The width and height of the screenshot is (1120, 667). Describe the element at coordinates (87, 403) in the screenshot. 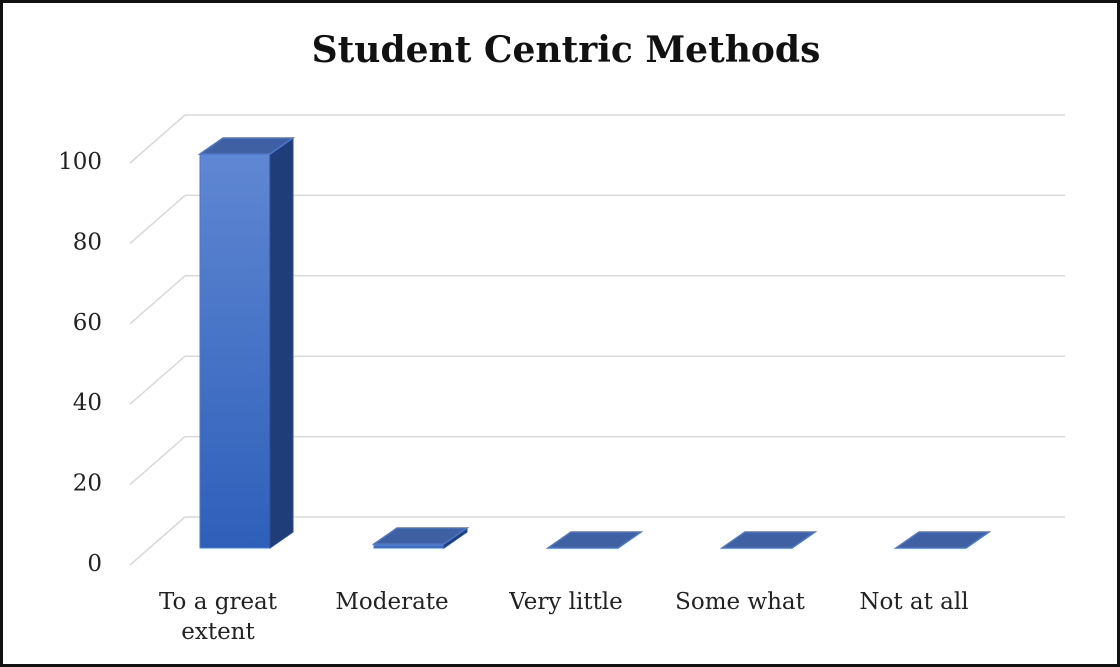

I see `y-tick-label: 40` at that location.